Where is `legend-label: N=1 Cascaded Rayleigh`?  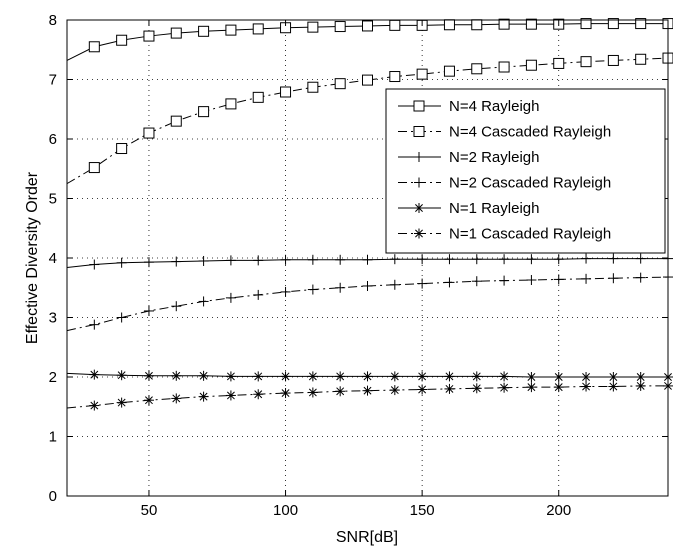
legend-label: N=1 Cascaded Rayleigh is located at coordinates (530, 234).